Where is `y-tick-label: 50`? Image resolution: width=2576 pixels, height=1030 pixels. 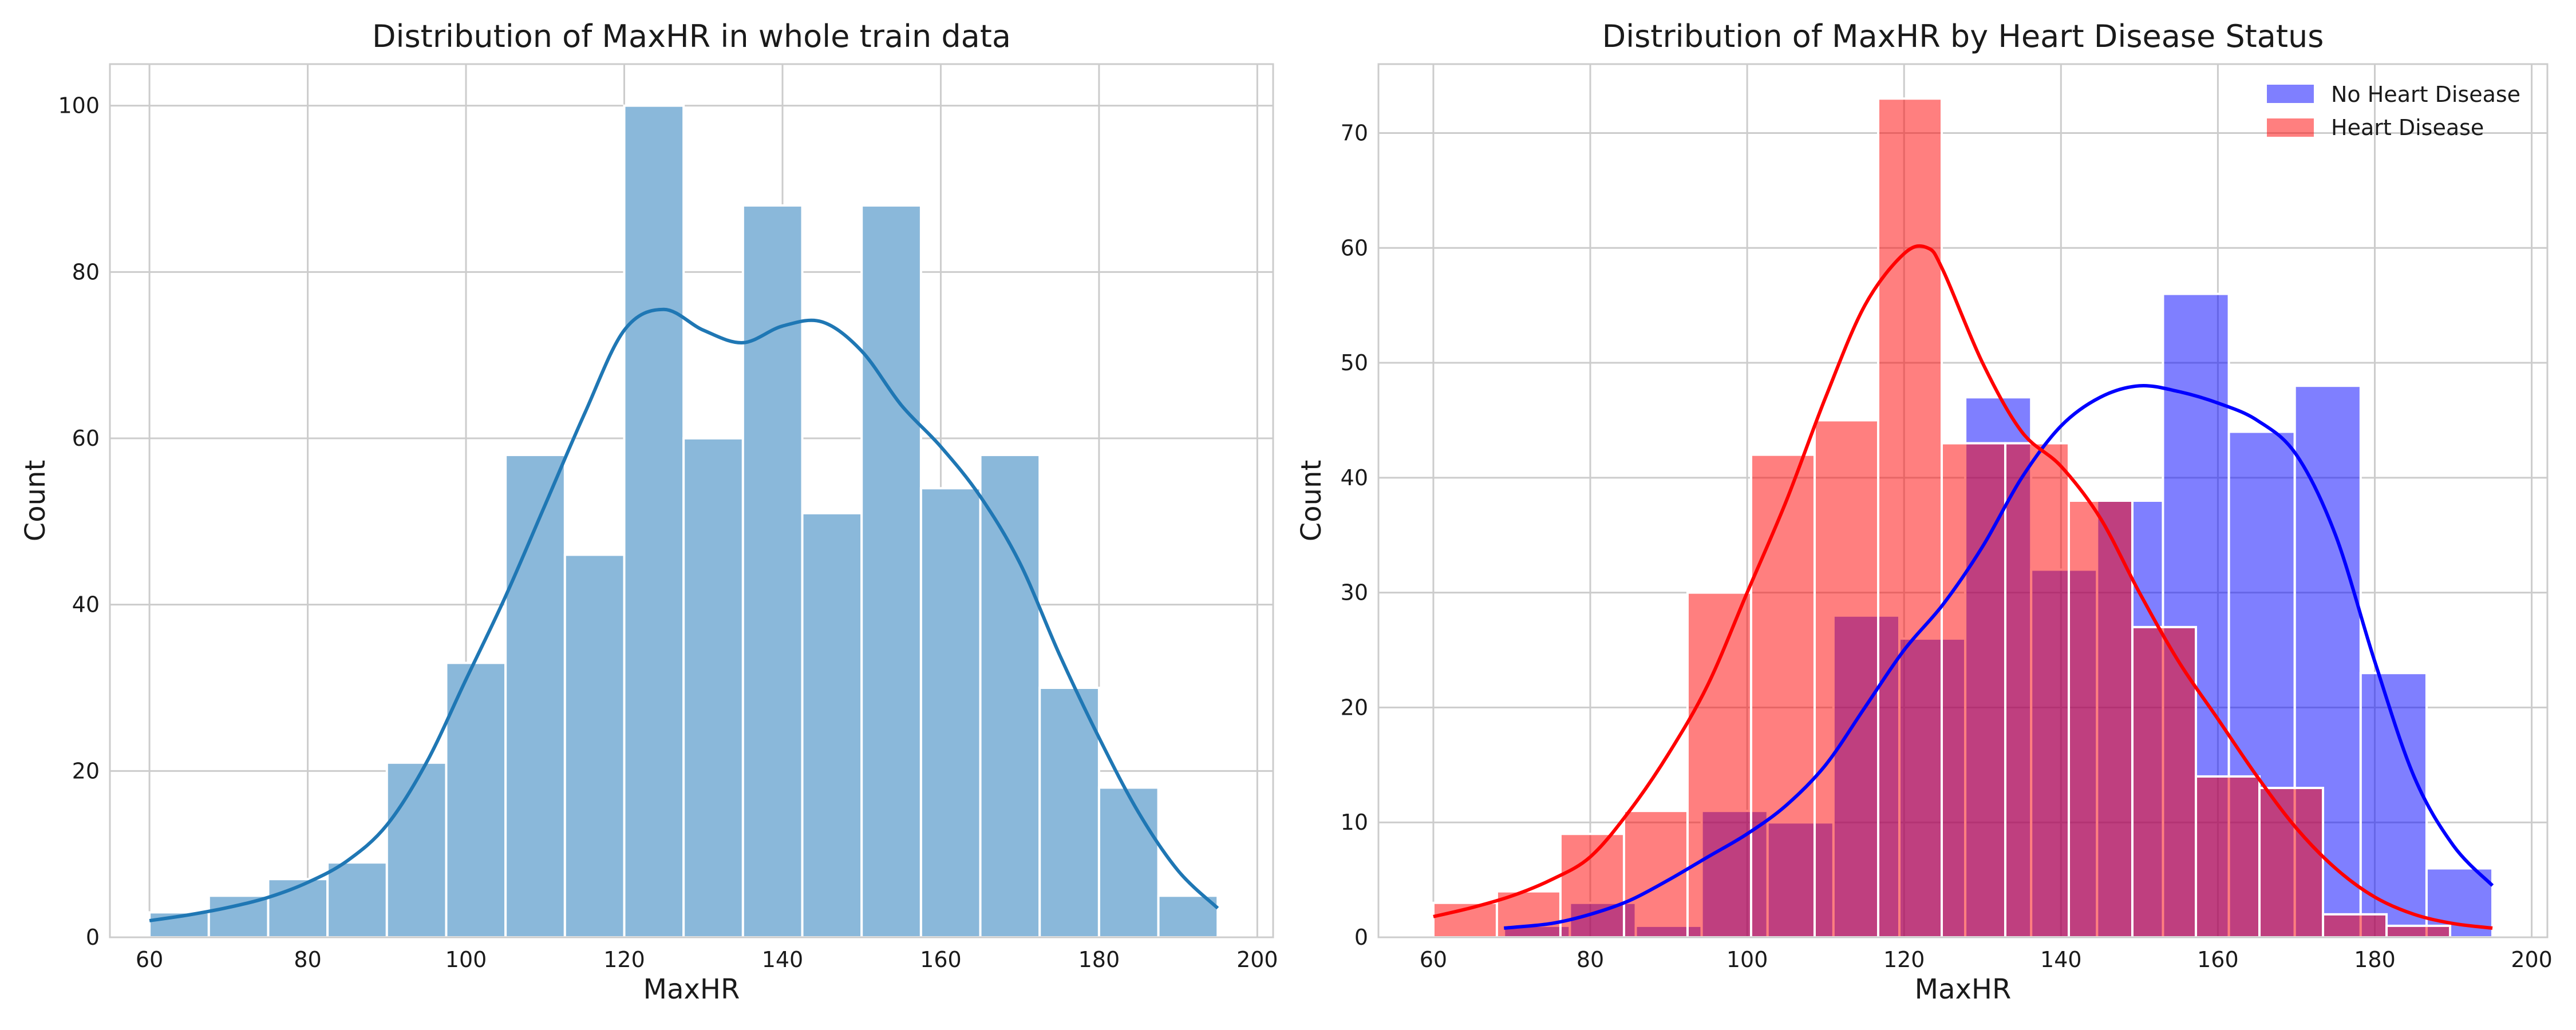
y-tick-label: 50 is located at coordinates (1354, 362).